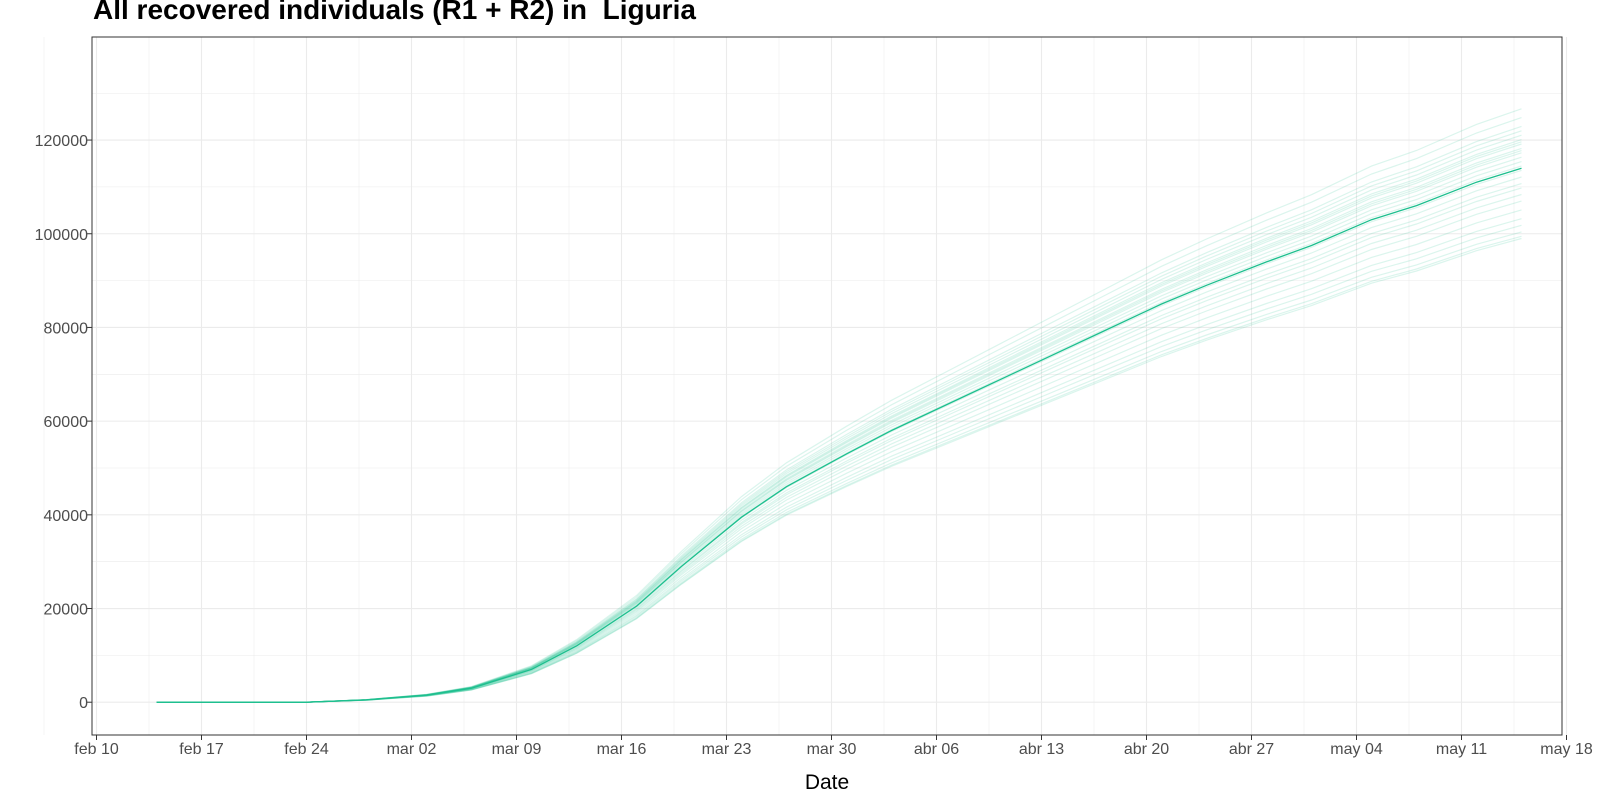 The image size is (1600, 800). What do you see at coordinates (1461, 749) in the screenshot?
I see `x-tick-label: may 11` at bounding box center [1461, 749].